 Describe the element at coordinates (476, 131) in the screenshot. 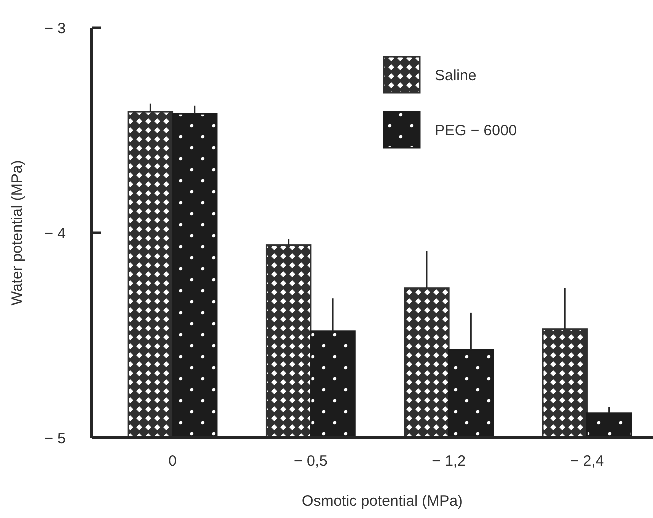

I see `legend-label: PEG − 6000` at that location.